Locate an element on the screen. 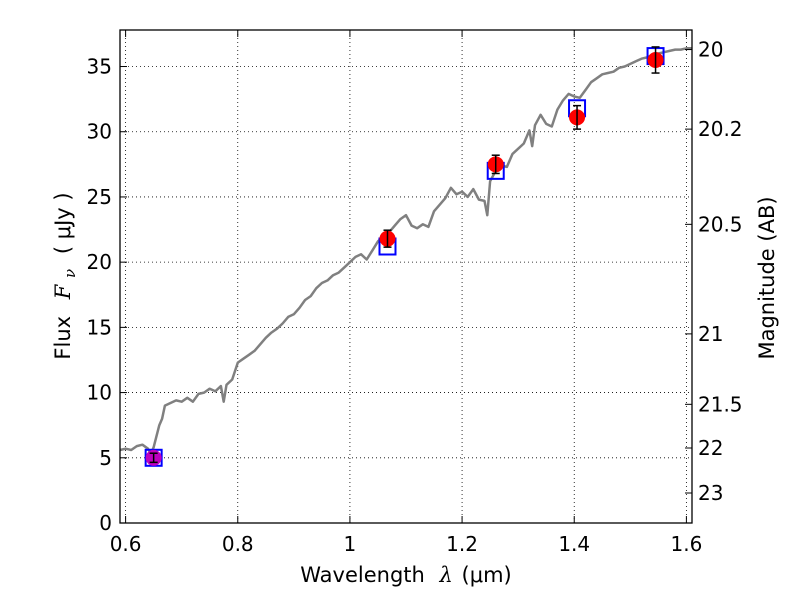 This screenshot has height=600, width=800. y-tick-label: 0 is located at coordinates (105, 523).